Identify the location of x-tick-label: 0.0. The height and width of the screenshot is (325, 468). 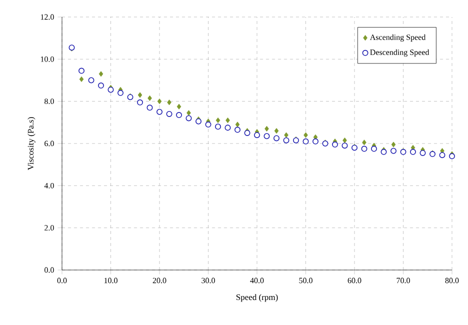
(62, 281).